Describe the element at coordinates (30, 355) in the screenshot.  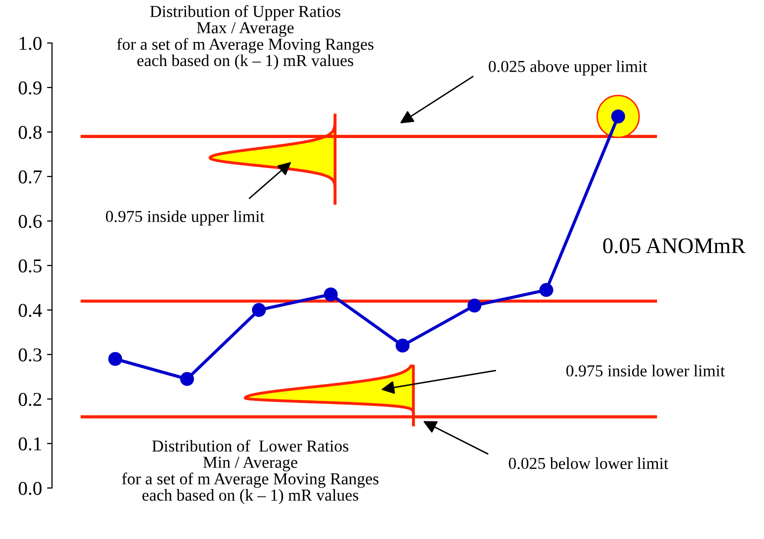
I see `y-tick-label: 0.3` at that location.